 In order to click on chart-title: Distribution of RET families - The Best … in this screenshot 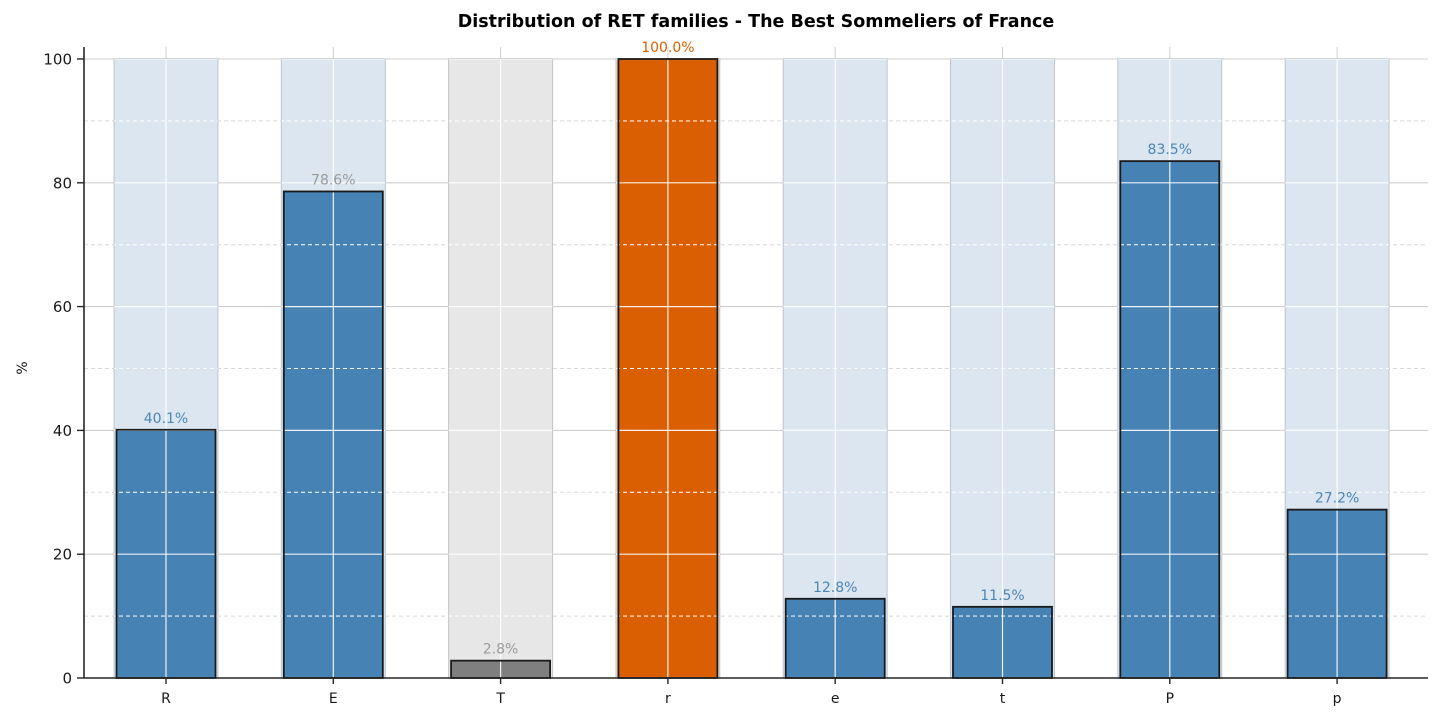, I will do `click(756, 22)`.